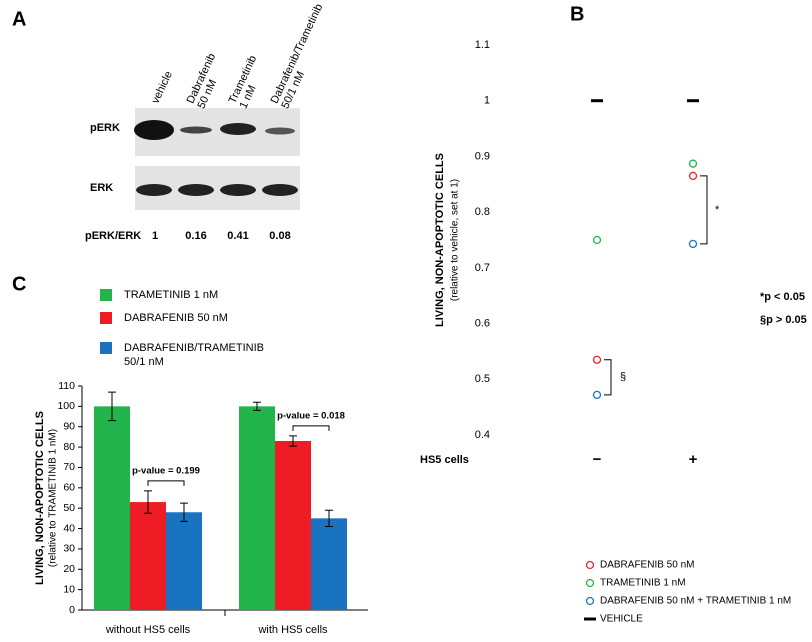  What do you see at coordinates (195, 236) in the screenshot?
I see `ratio-value: 0.16` at bounding box center [195, 236].